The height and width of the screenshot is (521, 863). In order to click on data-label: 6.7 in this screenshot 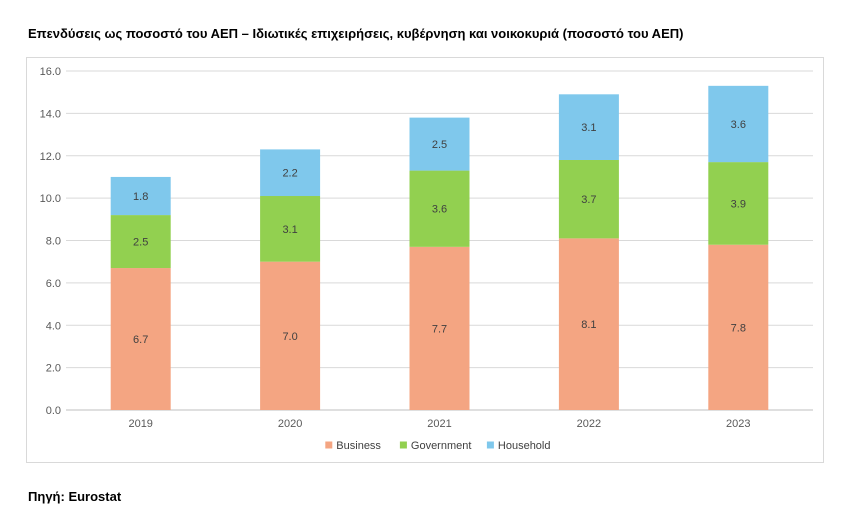, I will do `click(140, 340)`.